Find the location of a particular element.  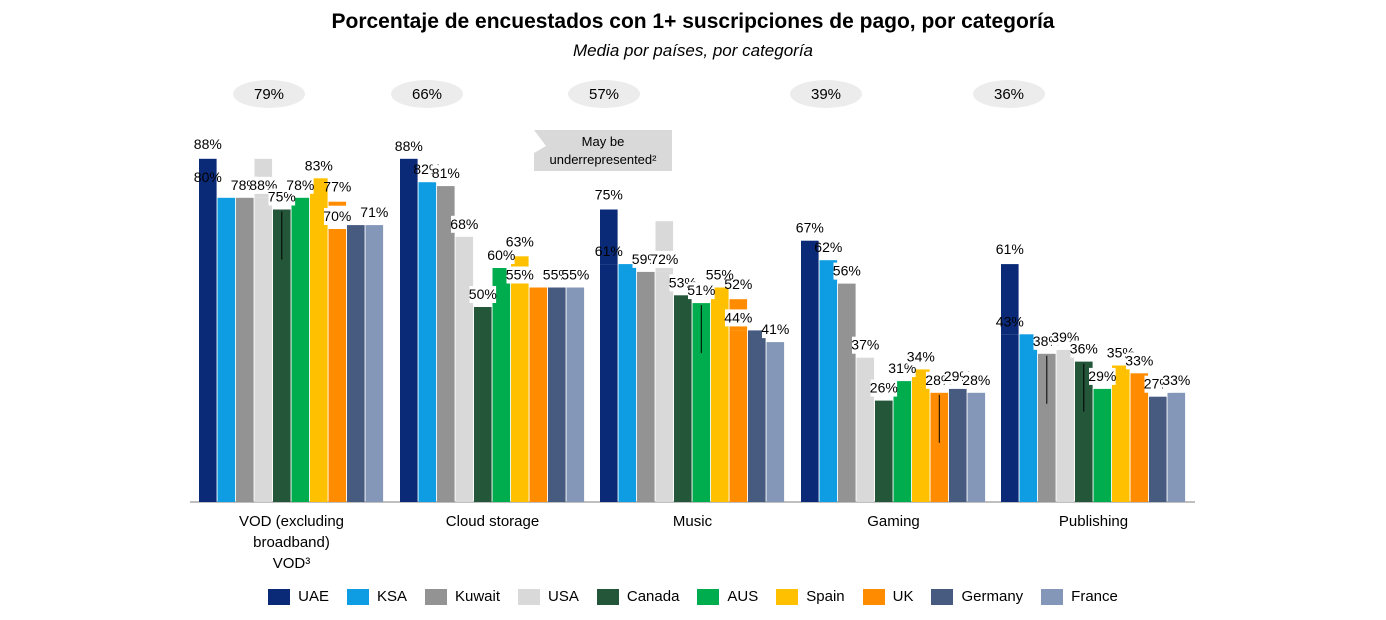

chart-subtitle: Media por países, por categoría is located at coordinates (693, 50).